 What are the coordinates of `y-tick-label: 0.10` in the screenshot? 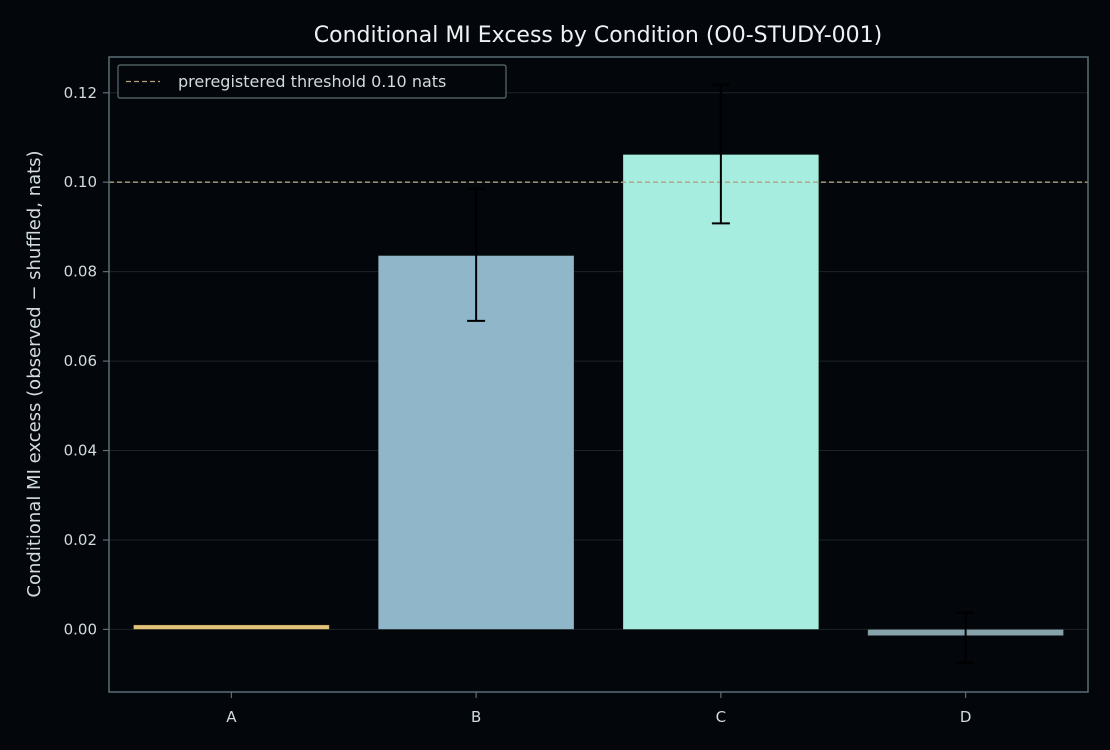 It's located at (80, 182).